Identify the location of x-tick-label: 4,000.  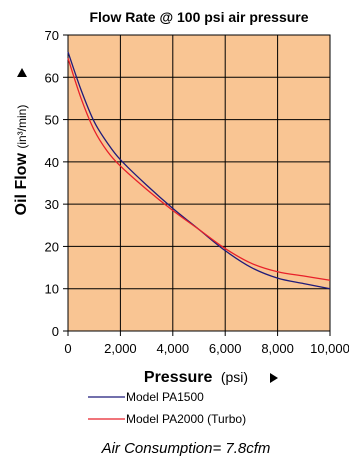
(173, 348).